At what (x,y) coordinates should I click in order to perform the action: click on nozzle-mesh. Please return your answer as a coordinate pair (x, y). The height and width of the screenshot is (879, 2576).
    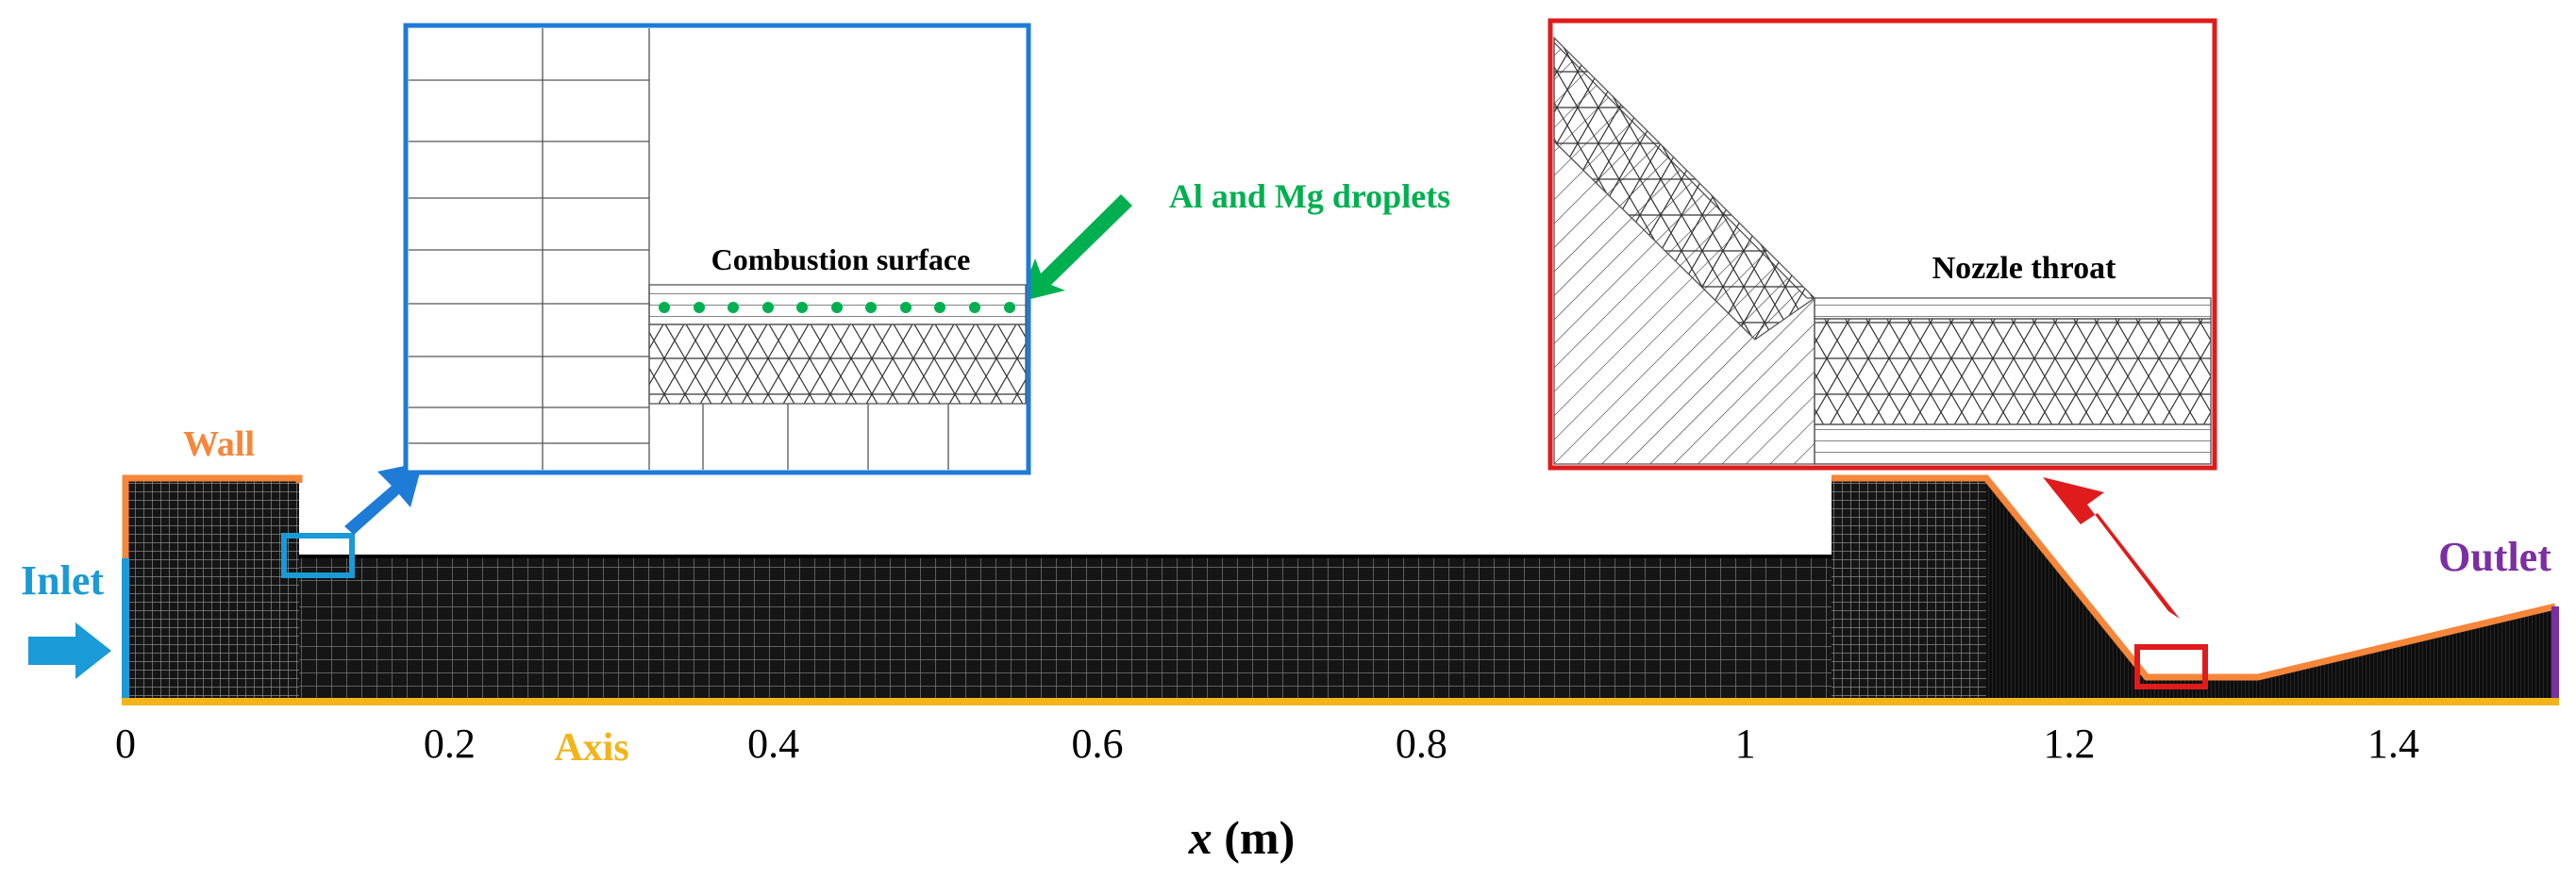
    Looking at the image, I should click on (2270, 590).